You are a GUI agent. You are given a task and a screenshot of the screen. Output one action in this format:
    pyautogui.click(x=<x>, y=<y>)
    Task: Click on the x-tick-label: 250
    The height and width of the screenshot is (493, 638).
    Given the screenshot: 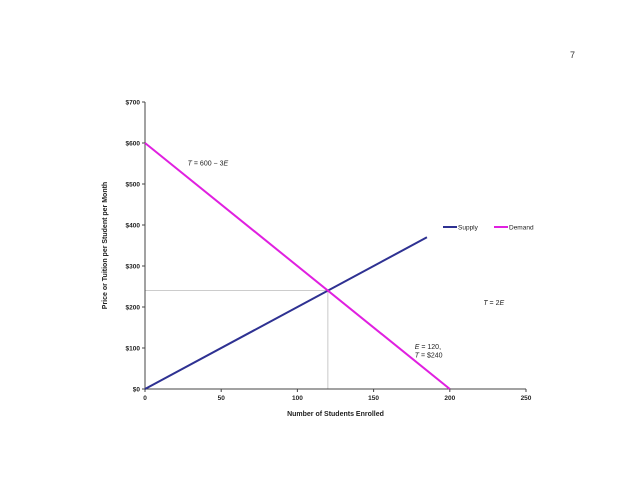 What is the action you would take?
    pyautogui.click(x=526, y=398)
    